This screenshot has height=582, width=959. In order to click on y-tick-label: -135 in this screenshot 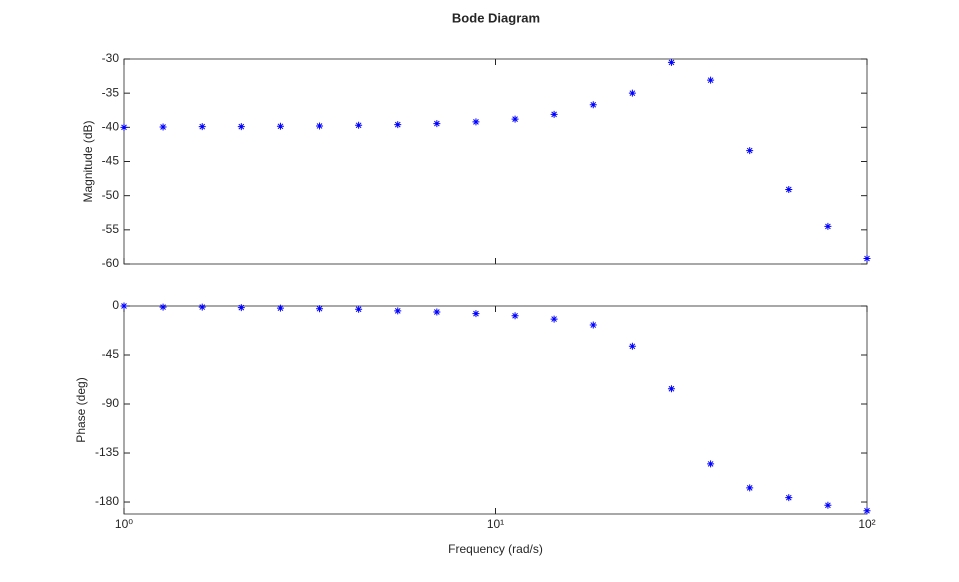, I will do `click(107, 452)`.